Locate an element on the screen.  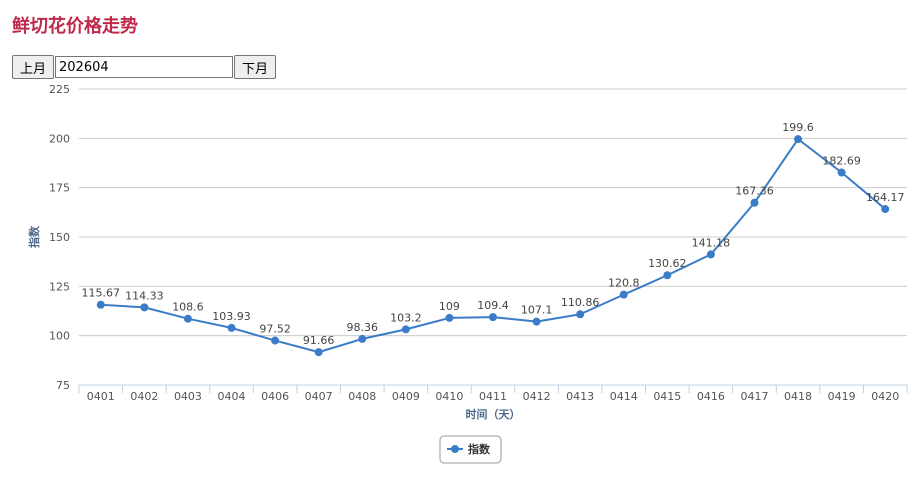
data-label: 114.33 is located at coordinates (144, 295).